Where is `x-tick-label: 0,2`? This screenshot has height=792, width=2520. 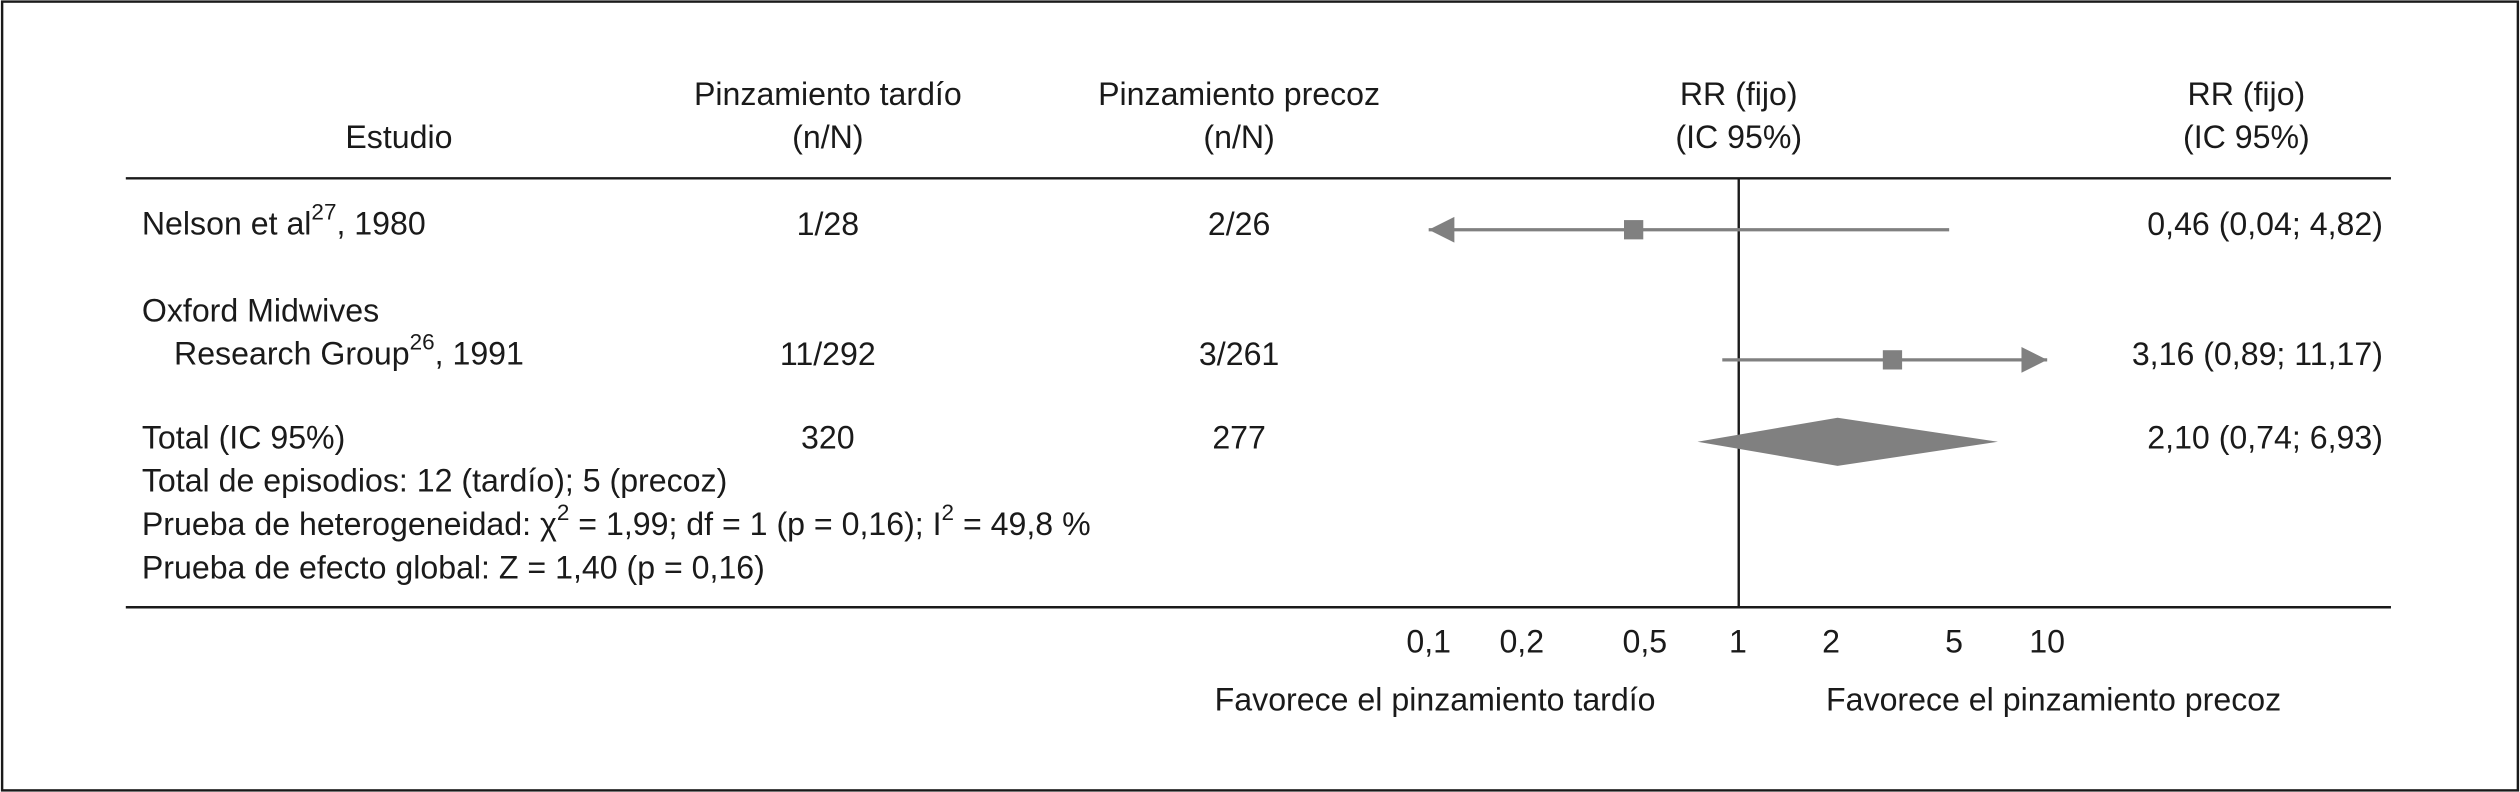
x-tick-label: 0,2 is located at coordinates (1521, 642).